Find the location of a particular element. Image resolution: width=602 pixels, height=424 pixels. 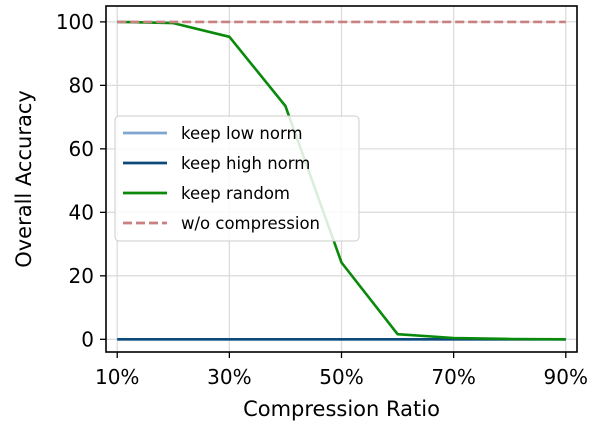

y-tick-label: 0 is located at coordinates (87, 339).